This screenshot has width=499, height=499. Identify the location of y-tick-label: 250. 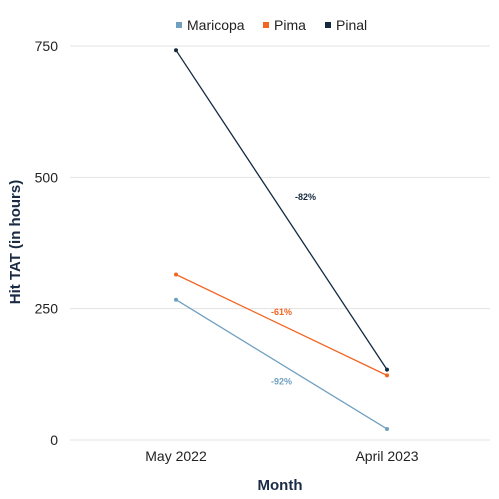
(47, 309).